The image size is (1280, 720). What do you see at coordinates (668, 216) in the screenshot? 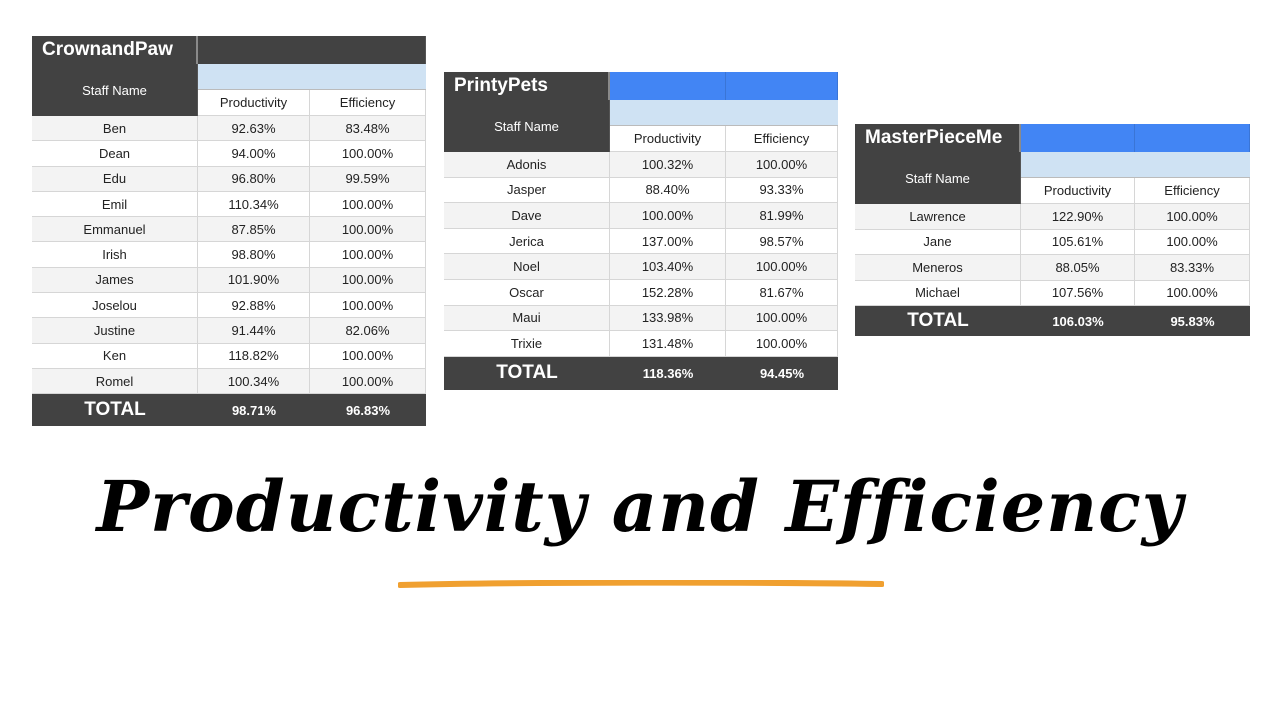
I see `productivity-cell: 100.00%` at bounding box center [668, 216].